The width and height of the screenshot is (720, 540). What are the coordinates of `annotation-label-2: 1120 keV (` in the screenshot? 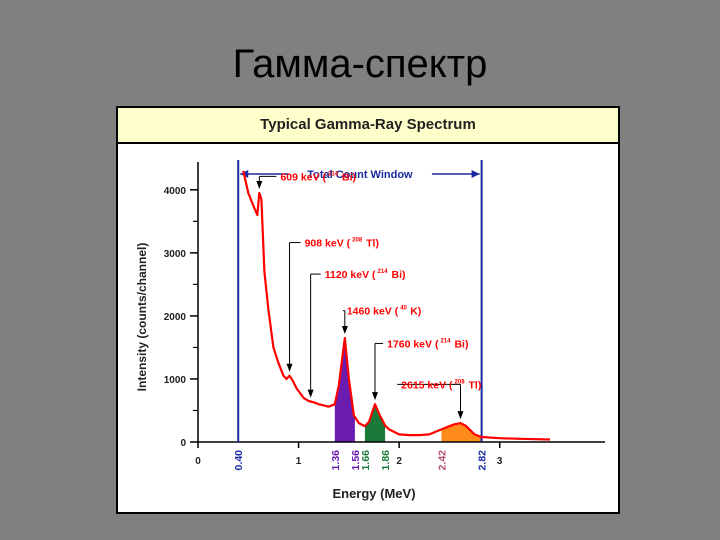 It's located at (350, 275).